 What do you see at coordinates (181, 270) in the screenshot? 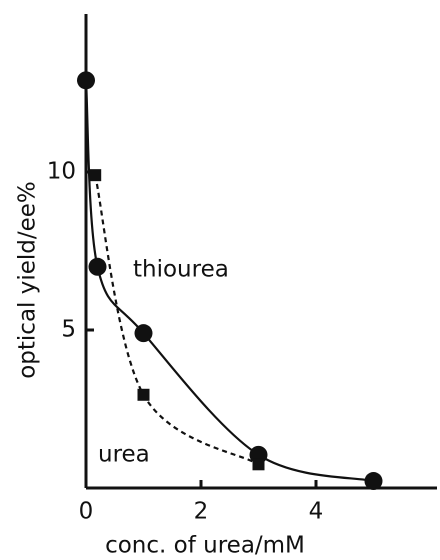
I see `series-label: thiourea` at bounding box center [181, 270].